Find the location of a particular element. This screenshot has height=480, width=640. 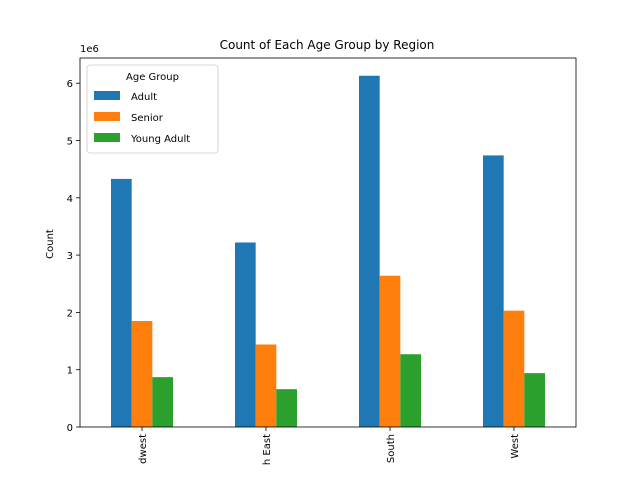

bar-young-adult-south is located at coordinates (410, 390).